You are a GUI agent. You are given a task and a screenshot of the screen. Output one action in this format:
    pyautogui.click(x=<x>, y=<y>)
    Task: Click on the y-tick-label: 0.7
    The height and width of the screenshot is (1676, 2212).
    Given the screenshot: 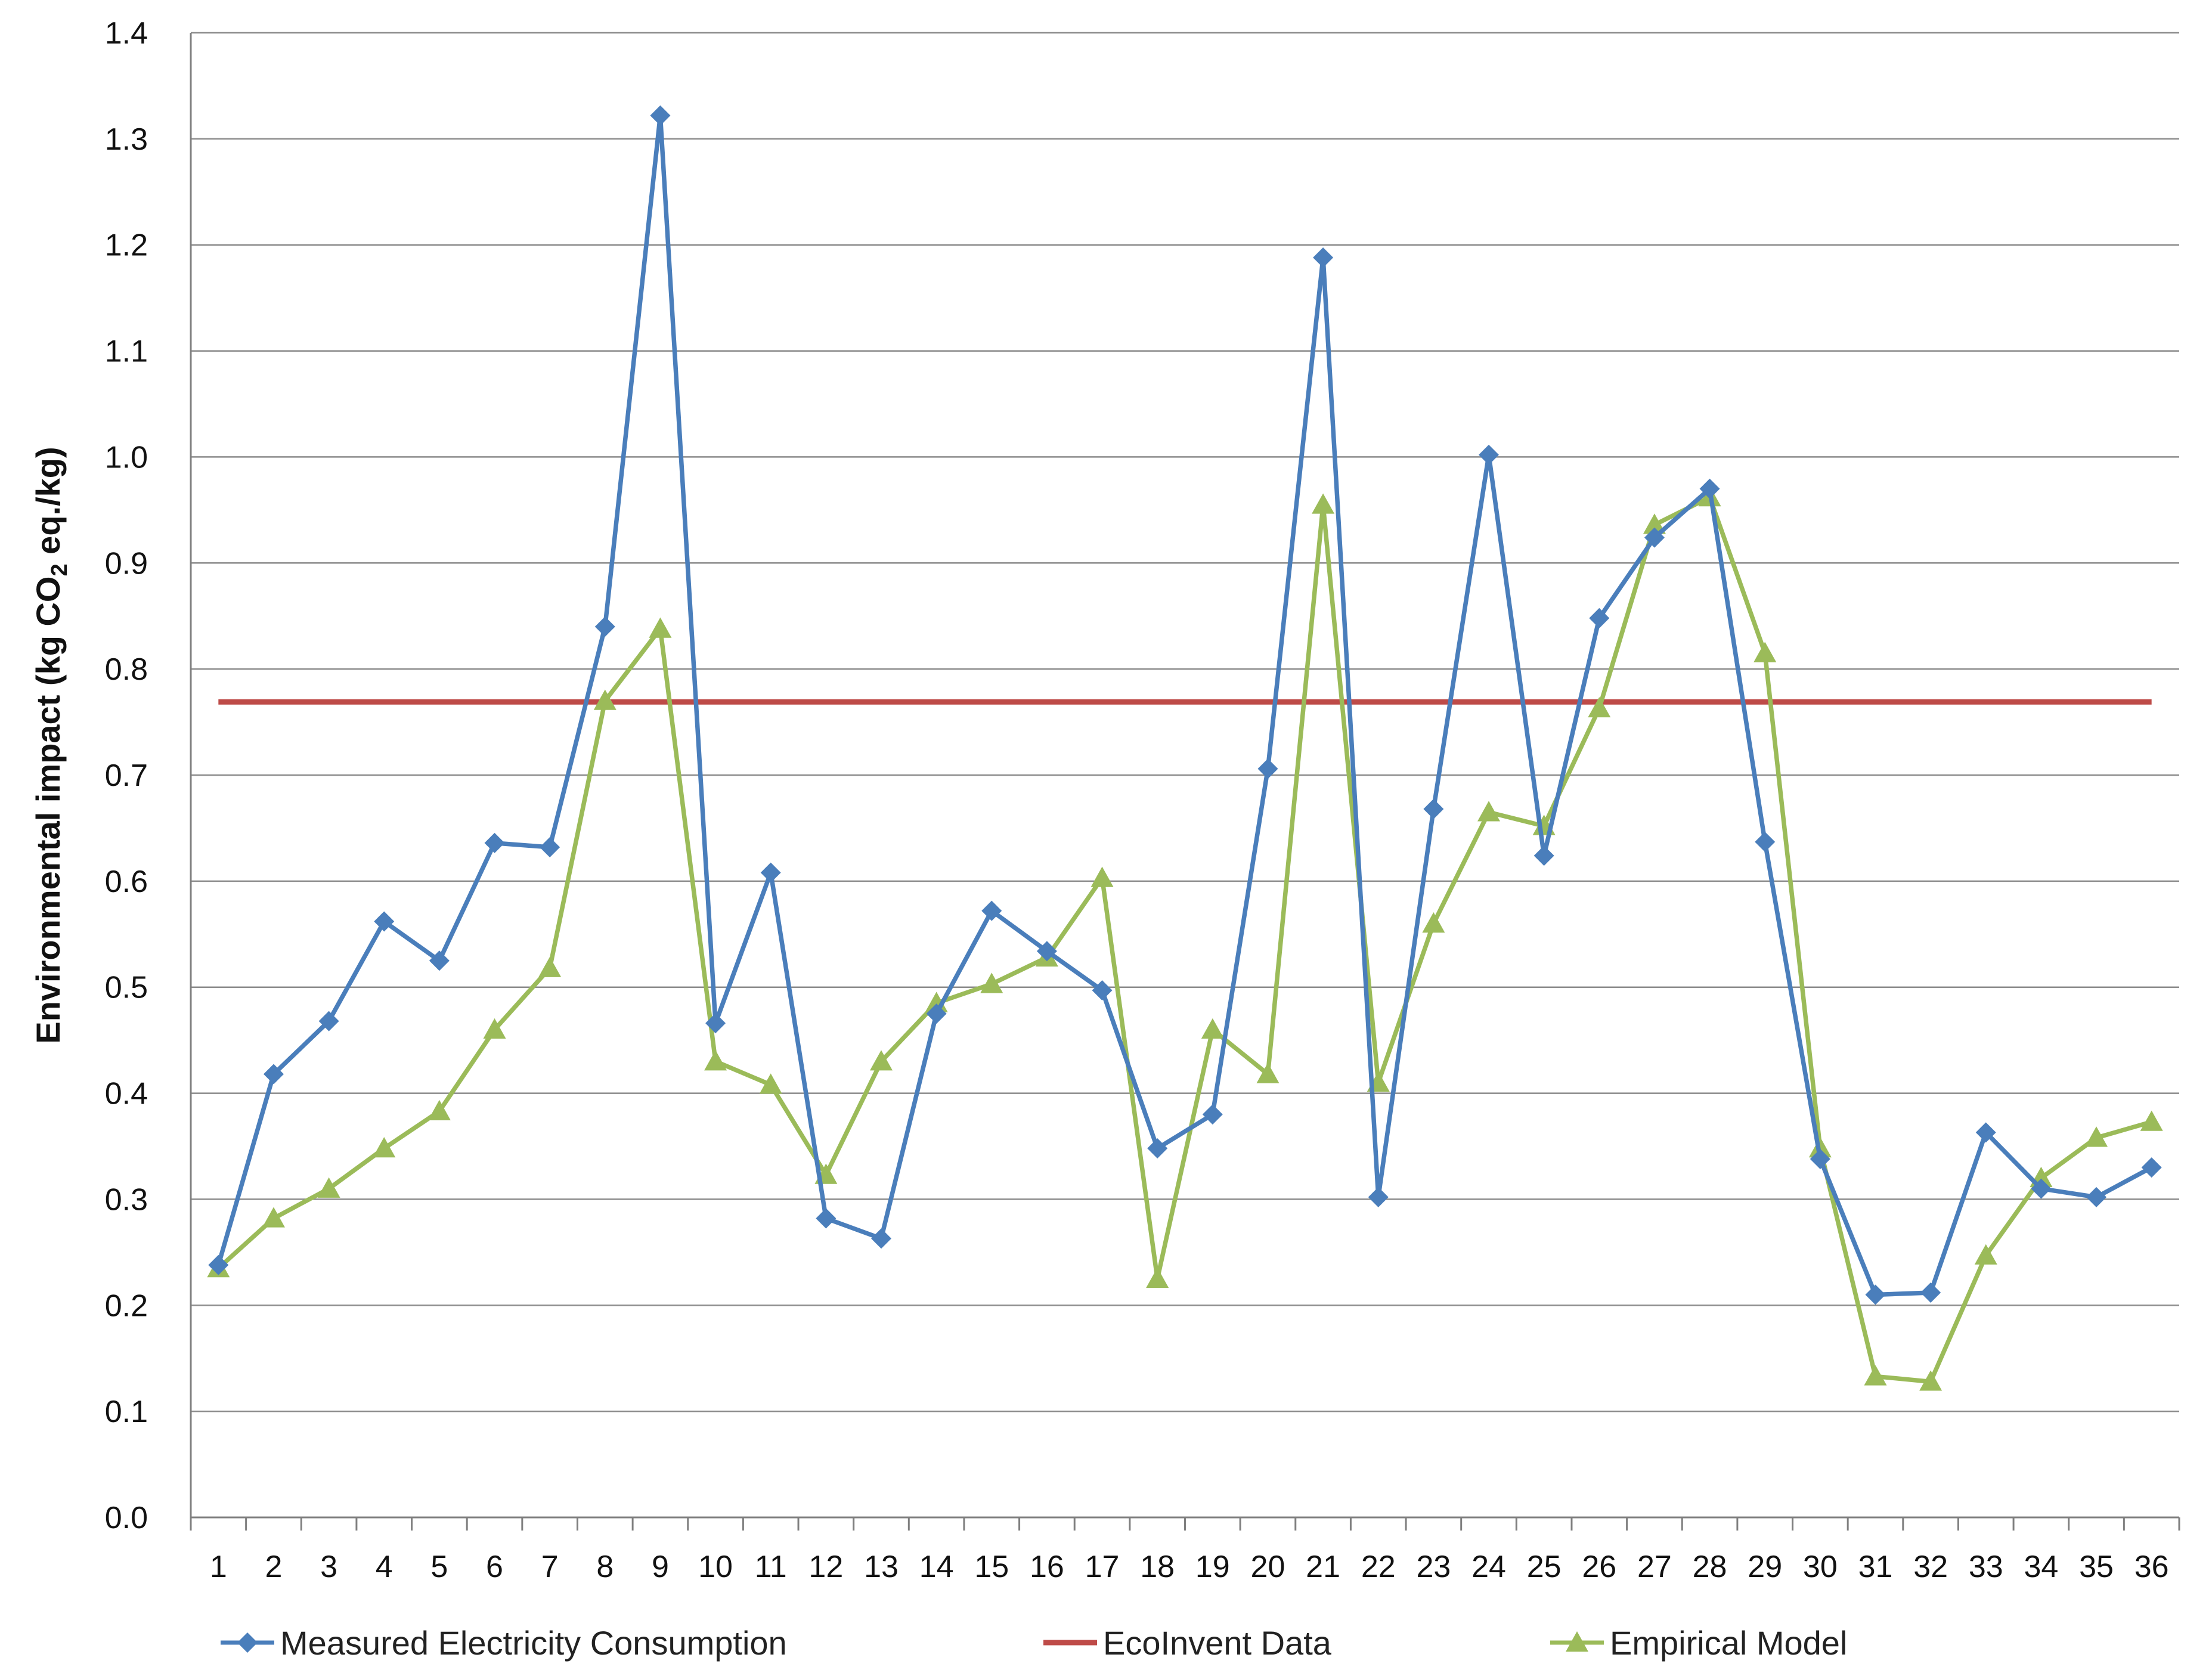 What is the action you would take?
    pyautogui.click(x=126, y=776)
    